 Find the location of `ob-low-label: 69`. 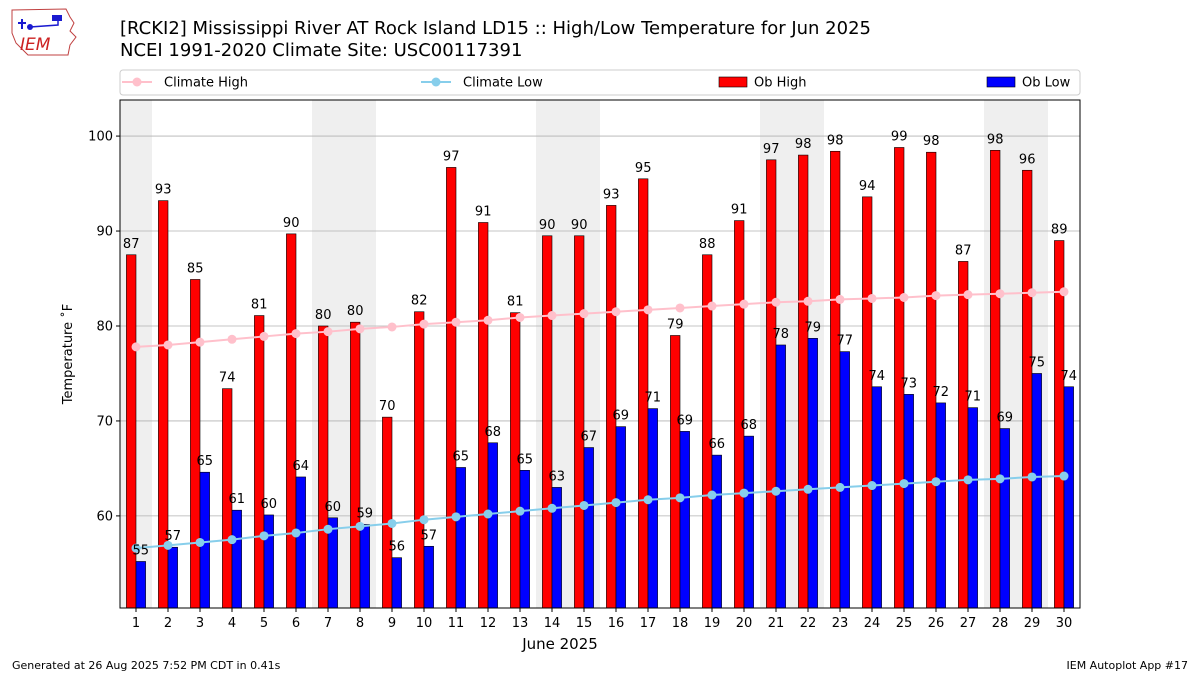

ob-low-label: 69 is located at coordinates (621, 416).